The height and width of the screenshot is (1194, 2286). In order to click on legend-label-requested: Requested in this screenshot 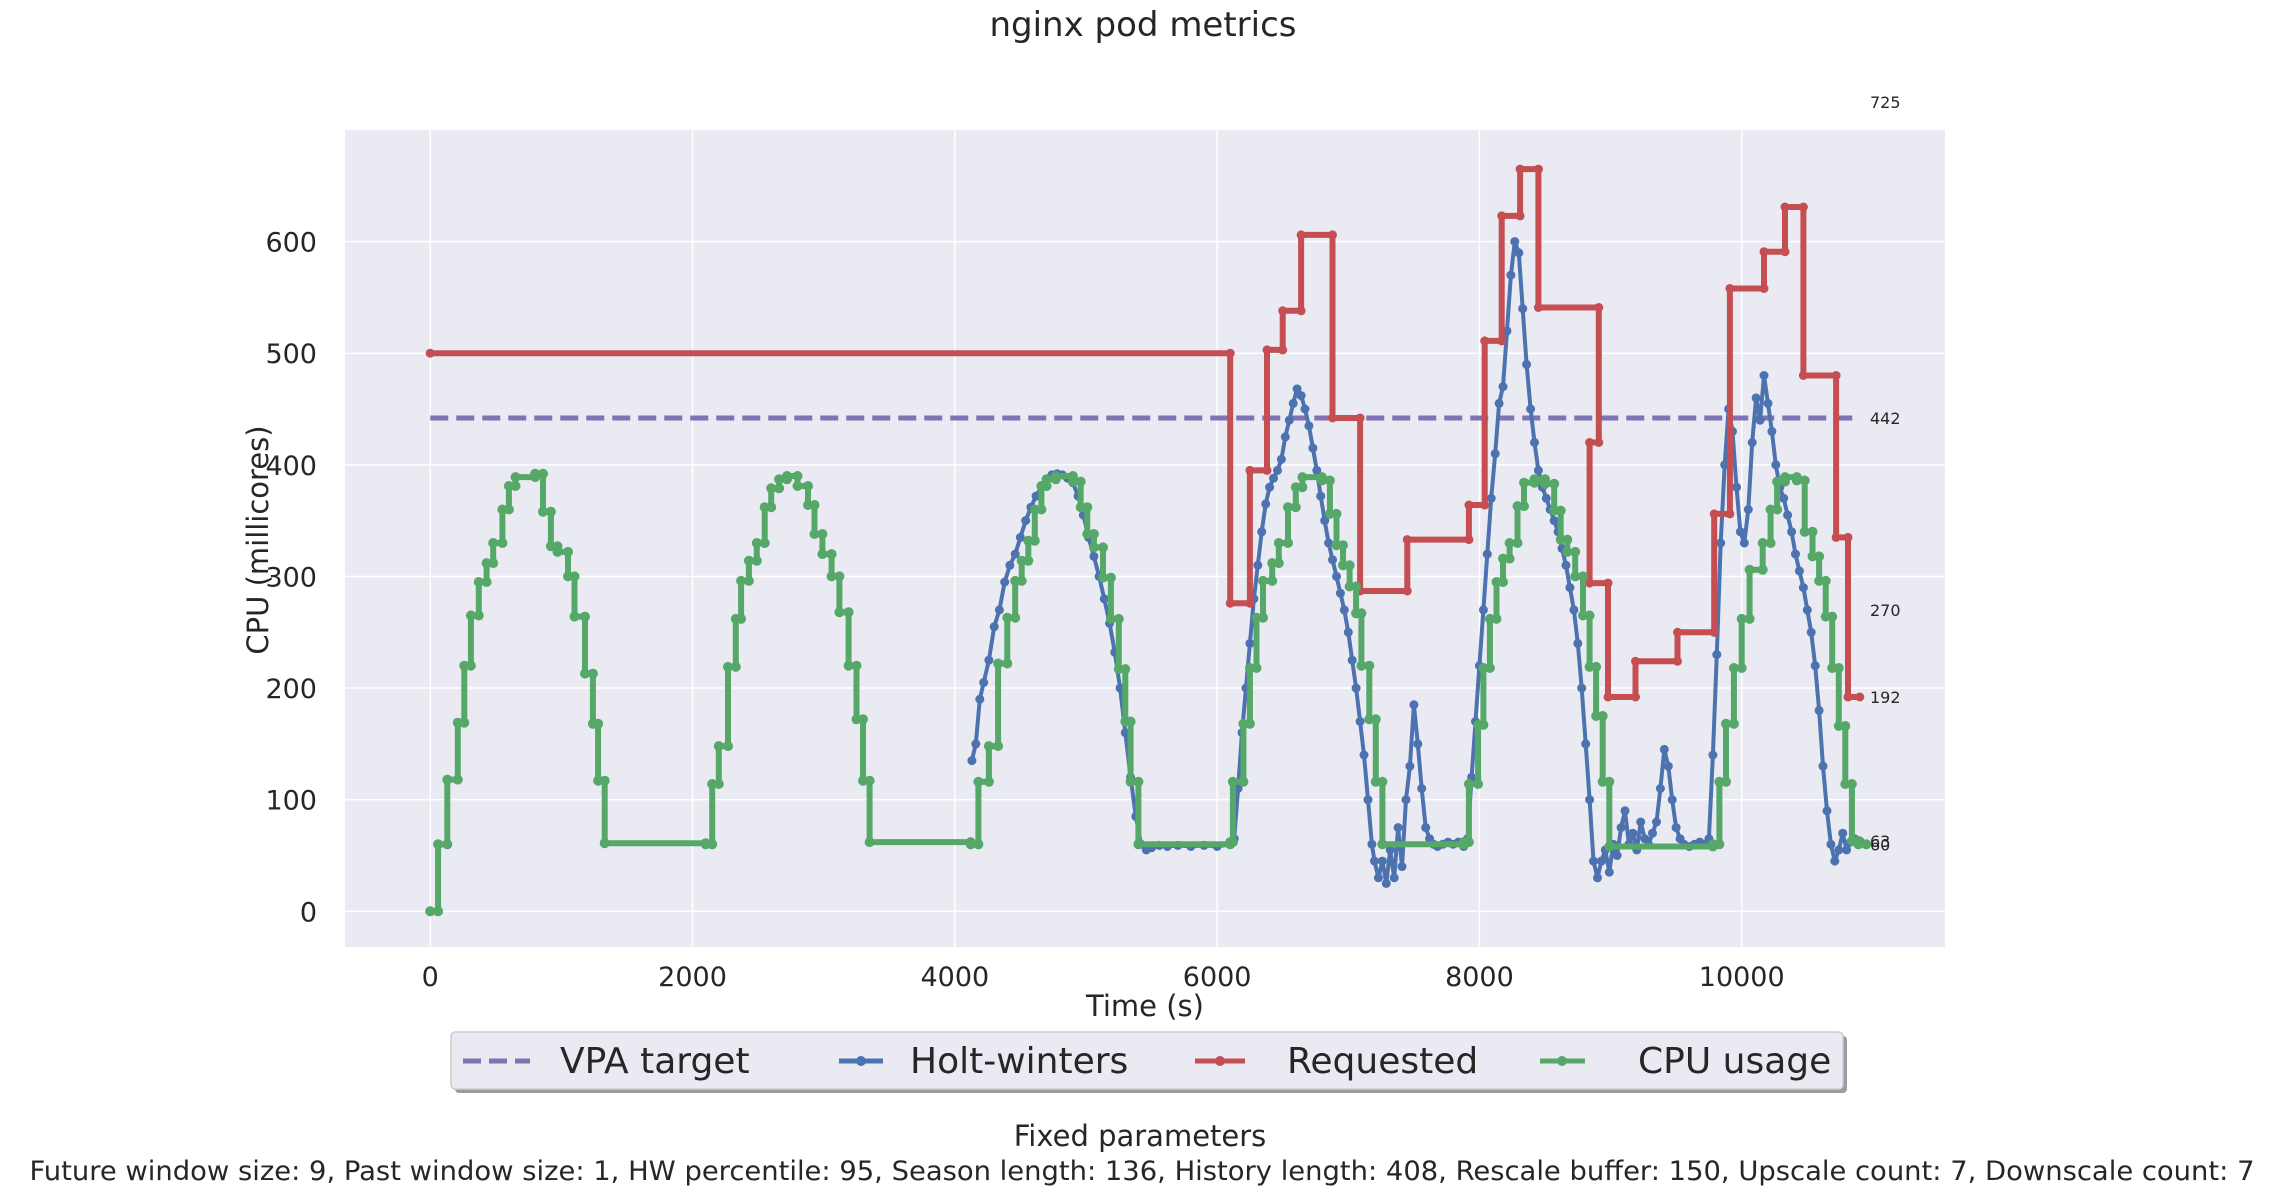, I will do `click(1382, 1061)`.